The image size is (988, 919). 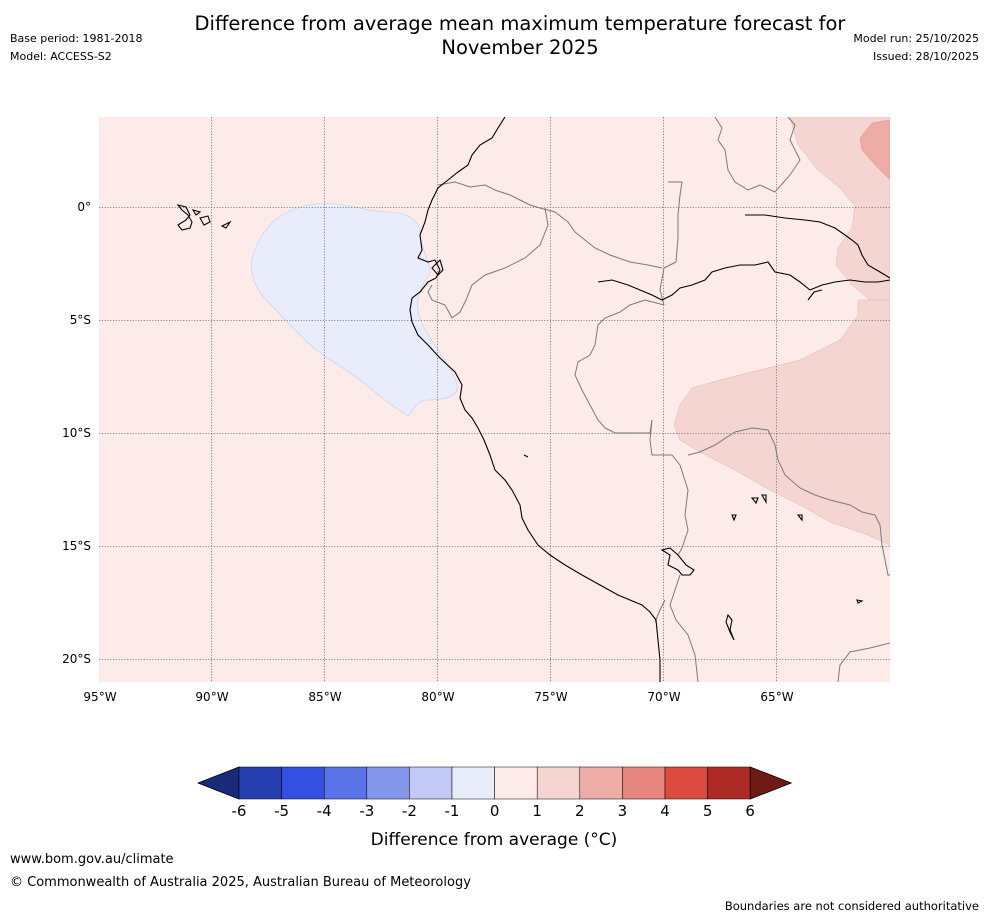 I want to click on border-ecuador-peru, so click(x=488, y=263).